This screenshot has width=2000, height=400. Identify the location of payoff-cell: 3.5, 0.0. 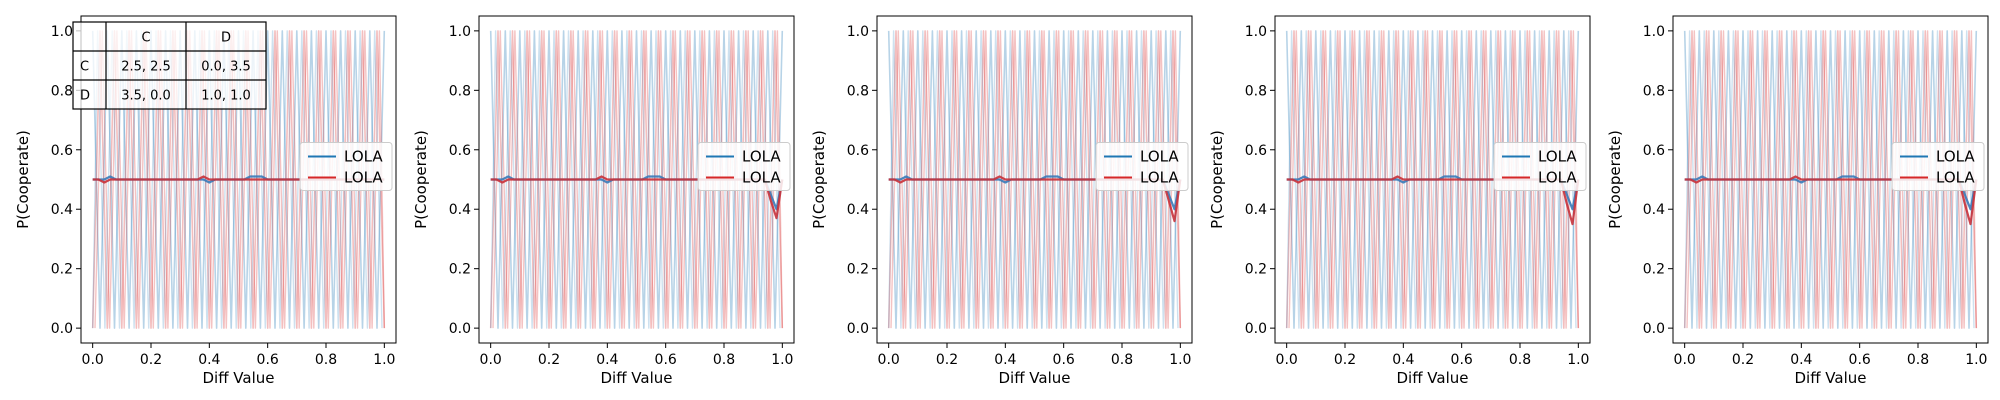
(146, 96).